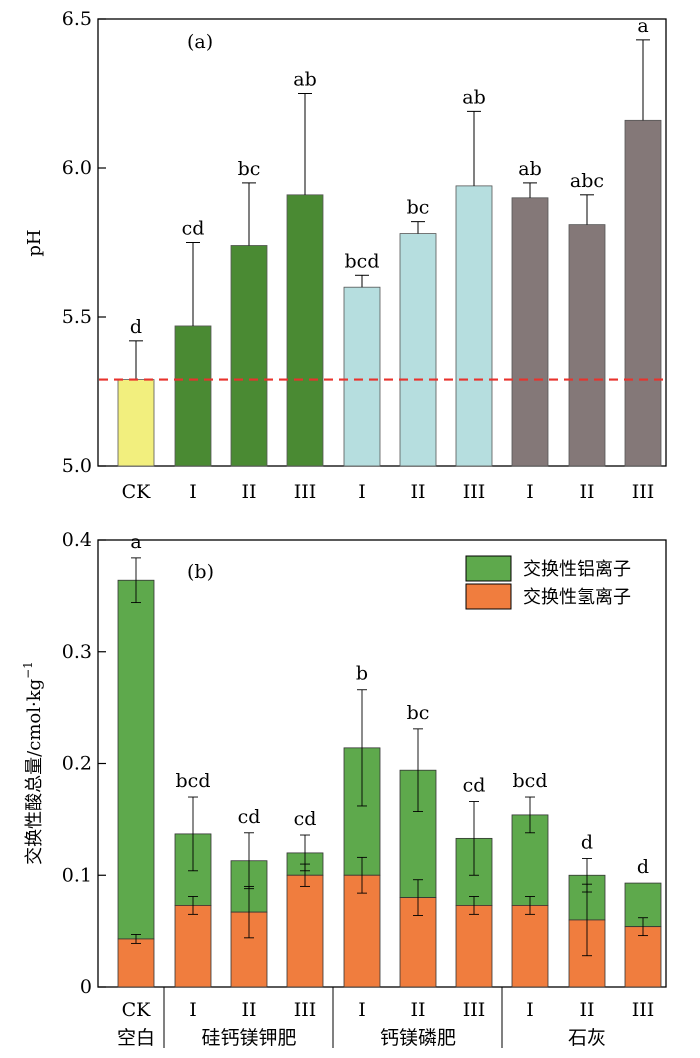  Describe the element at coordinates (577, 569) in the screenshot. I see `legend-label-al: 交换性铝离子` at that location.